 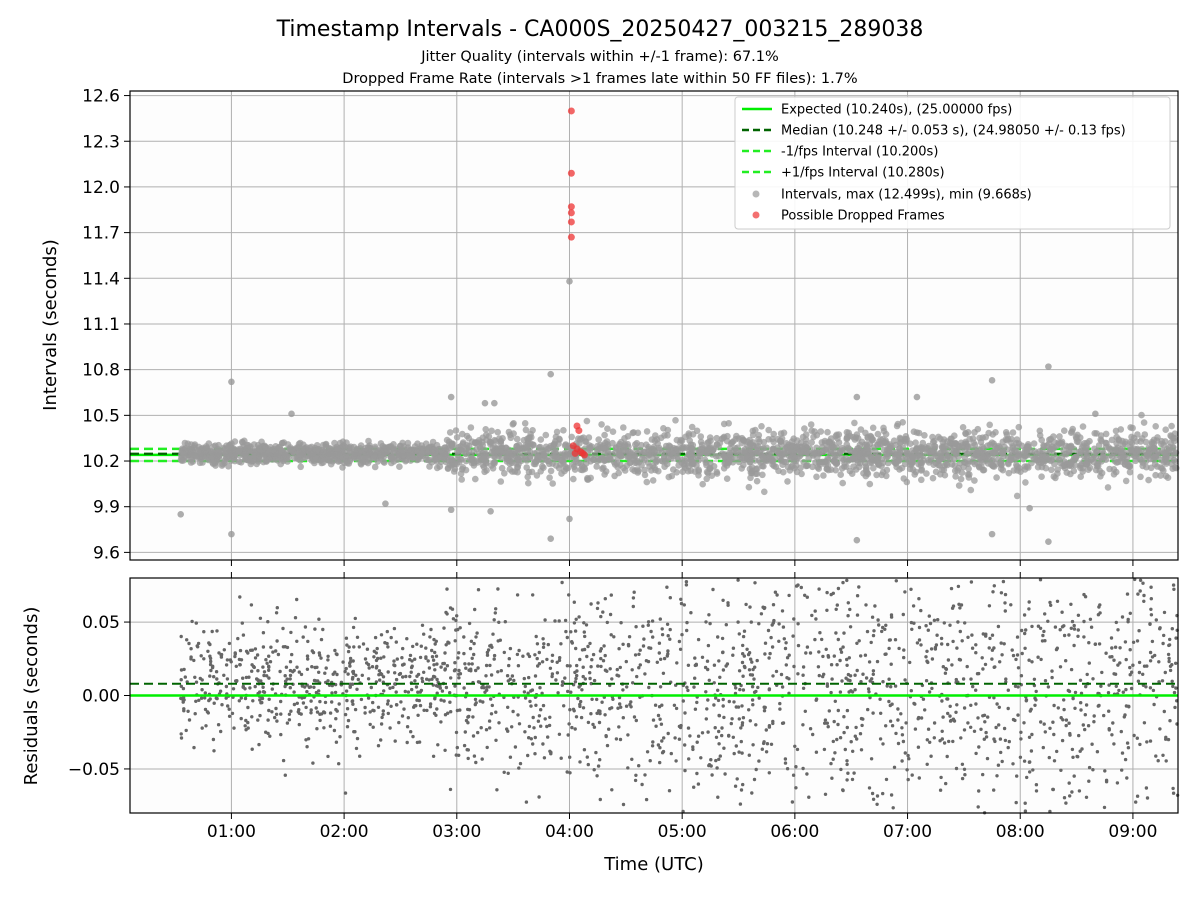 What do you see at coordinates (571, 237) in the screenshot?
I see `dropped-frame-point` at bounding box center [571, 237].